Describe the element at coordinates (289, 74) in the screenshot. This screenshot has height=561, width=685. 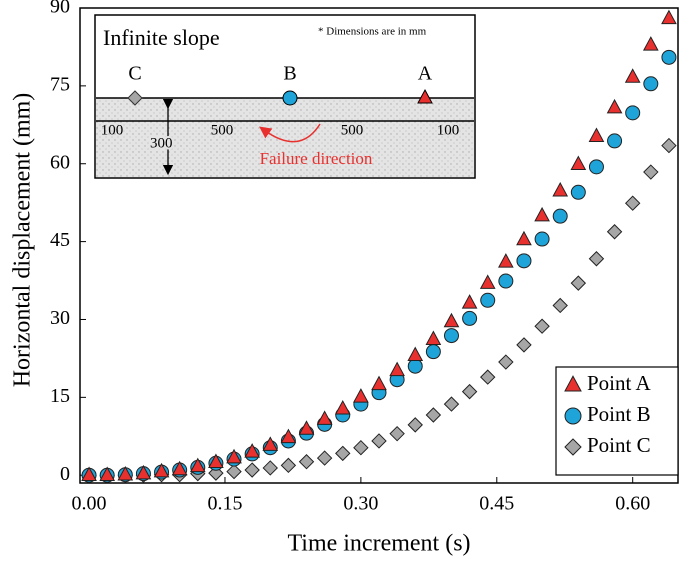
I see `point-label: B` at that location.